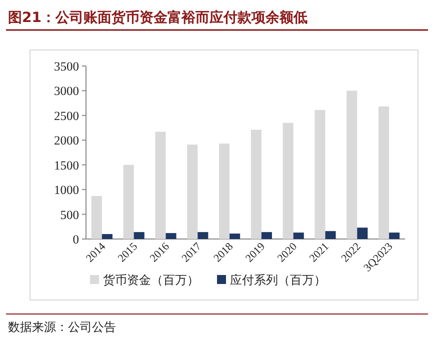 This screenshot has height=349, width=434. Describe the element at coordinates (75, 239) in the screenshot. I see `y-tick-label: 0` at that location.